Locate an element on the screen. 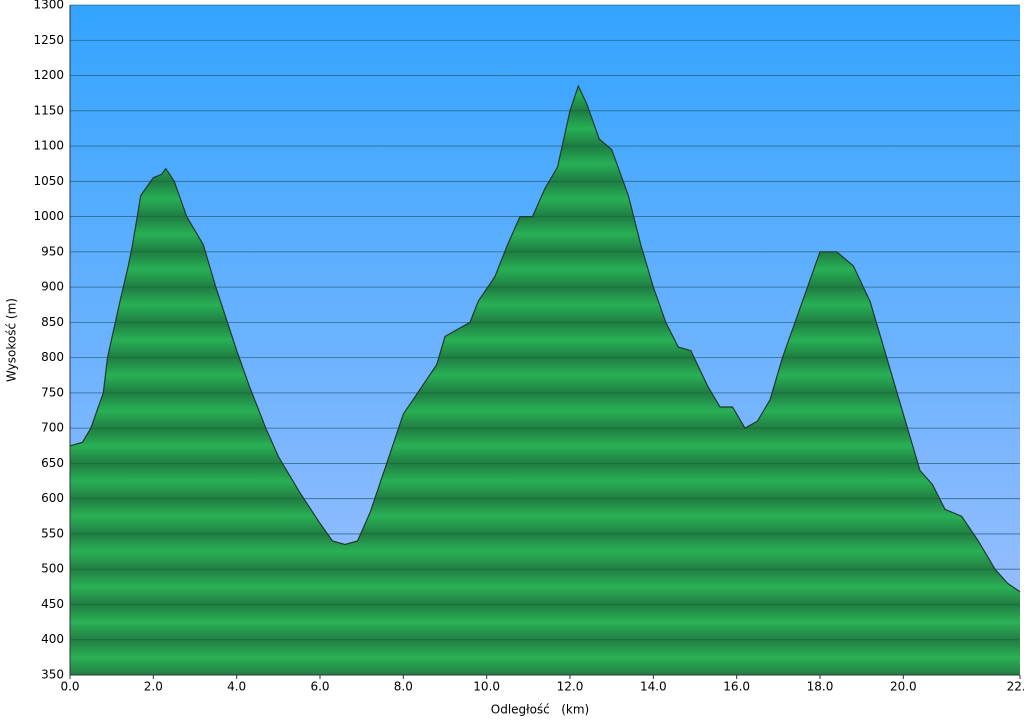 This screenshot has height=726, width=1024. y-tick-label: 750 is located at coordinates (52, 392).